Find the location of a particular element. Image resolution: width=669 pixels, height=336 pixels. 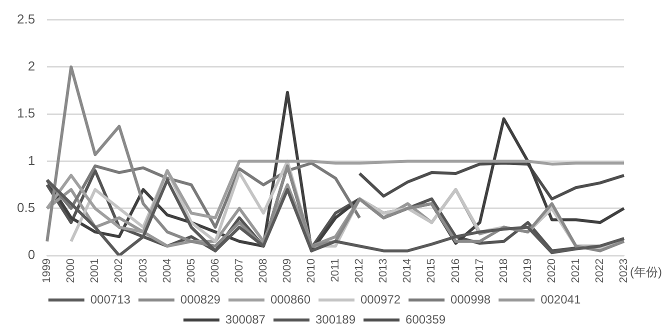

legend-label: 300189 is located at coordinates (335, 319).